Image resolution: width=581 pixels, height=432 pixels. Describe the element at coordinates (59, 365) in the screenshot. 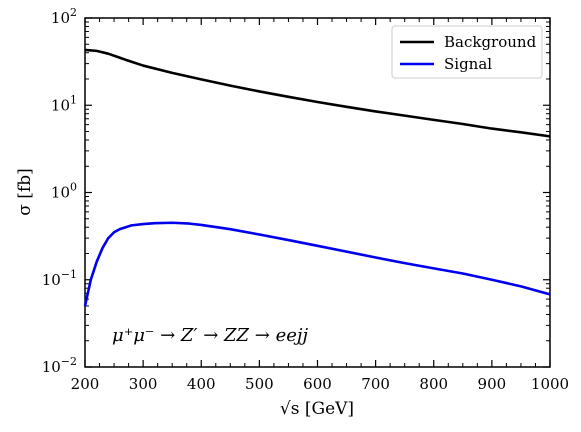

I see `y-tick-label: 10⁻²` at that location.